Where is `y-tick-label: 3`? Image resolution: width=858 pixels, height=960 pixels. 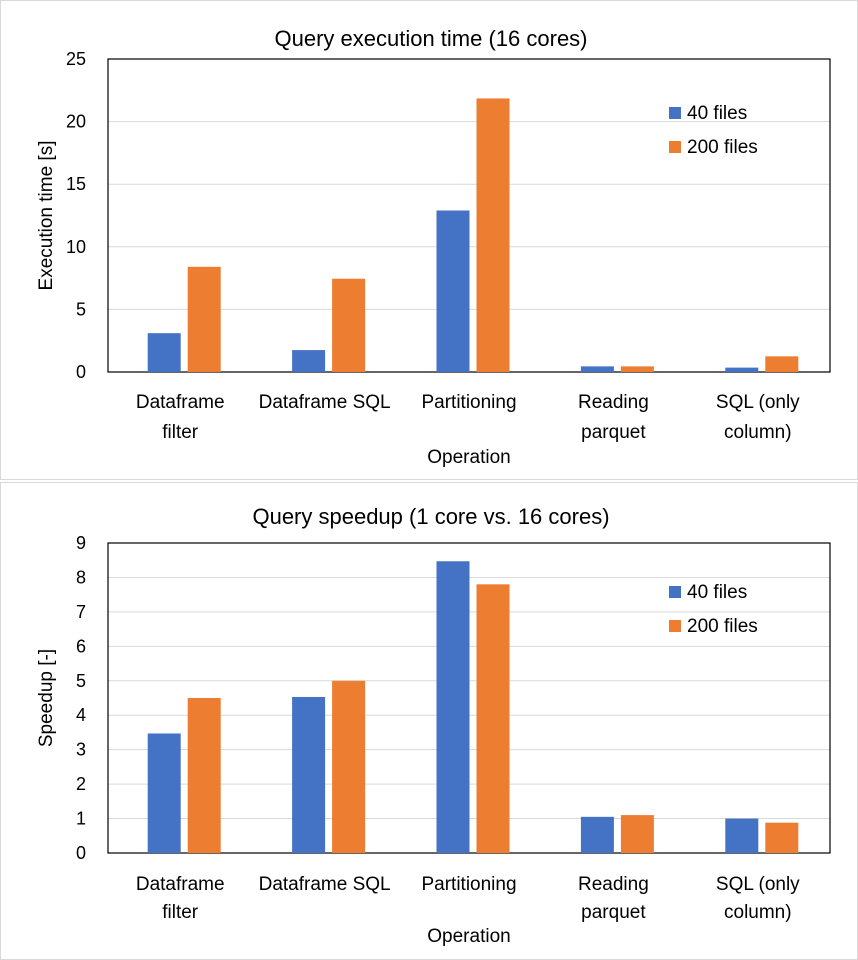 y-tick-label: 3 is located at coordinates (81, 750).